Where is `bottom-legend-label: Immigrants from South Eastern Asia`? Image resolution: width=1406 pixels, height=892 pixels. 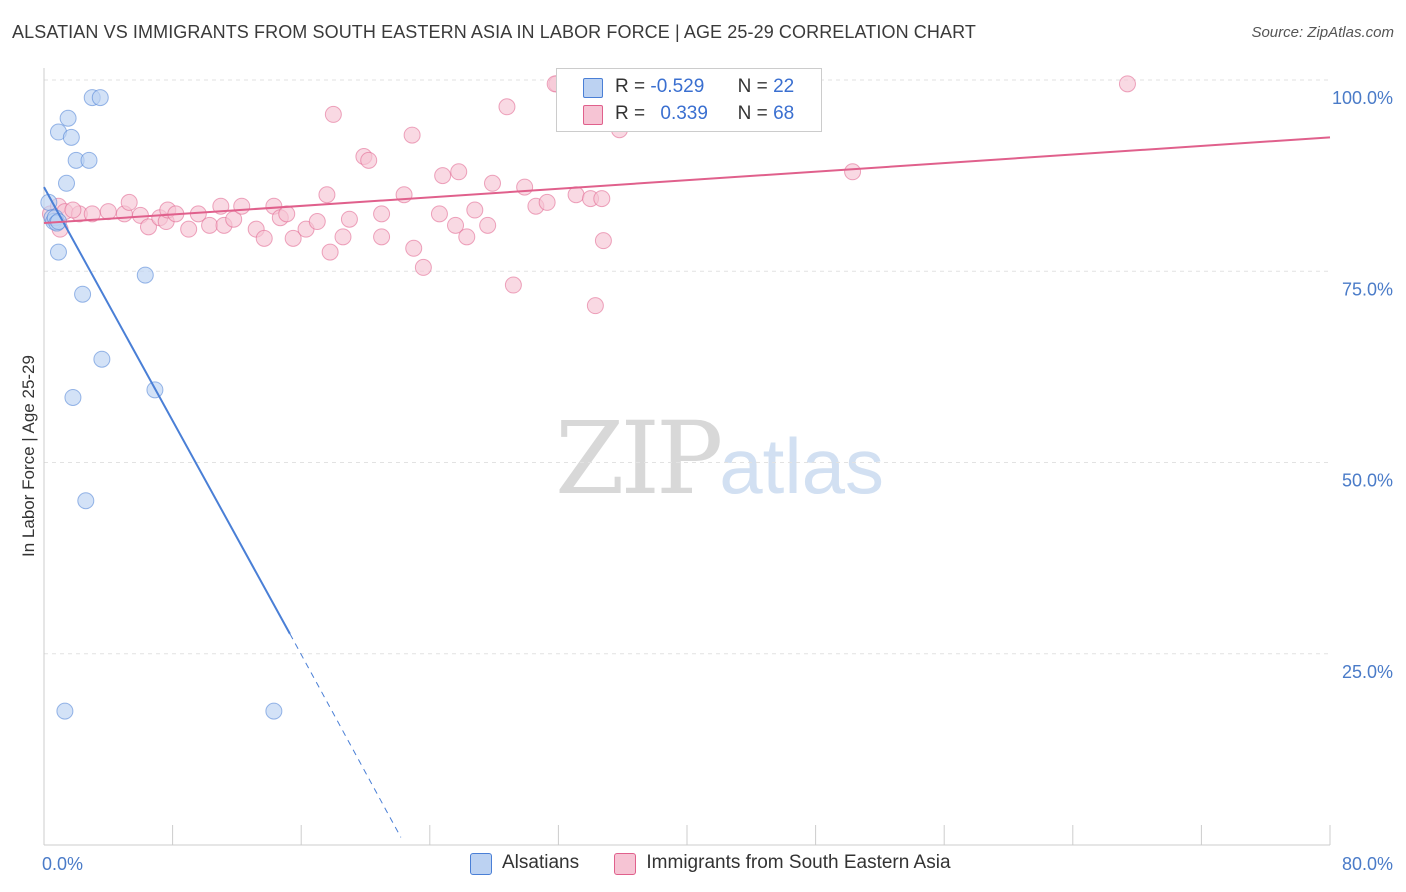 bottom-legend-label: Immigrants from South Eastern Asia is located at coordinates (798, 862).